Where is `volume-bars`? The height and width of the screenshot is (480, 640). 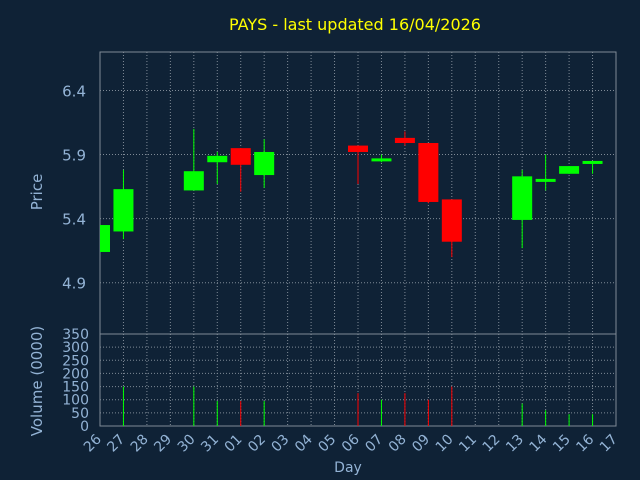 volume-bars is located at coordinates (358, 406).